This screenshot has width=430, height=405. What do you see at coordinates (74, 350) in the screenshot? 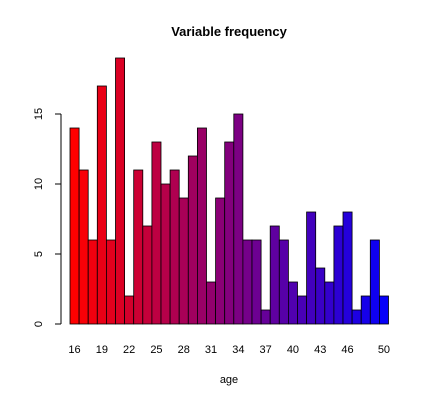
I see `x-tick-label-16: 16` at bounding box center [74, 350].